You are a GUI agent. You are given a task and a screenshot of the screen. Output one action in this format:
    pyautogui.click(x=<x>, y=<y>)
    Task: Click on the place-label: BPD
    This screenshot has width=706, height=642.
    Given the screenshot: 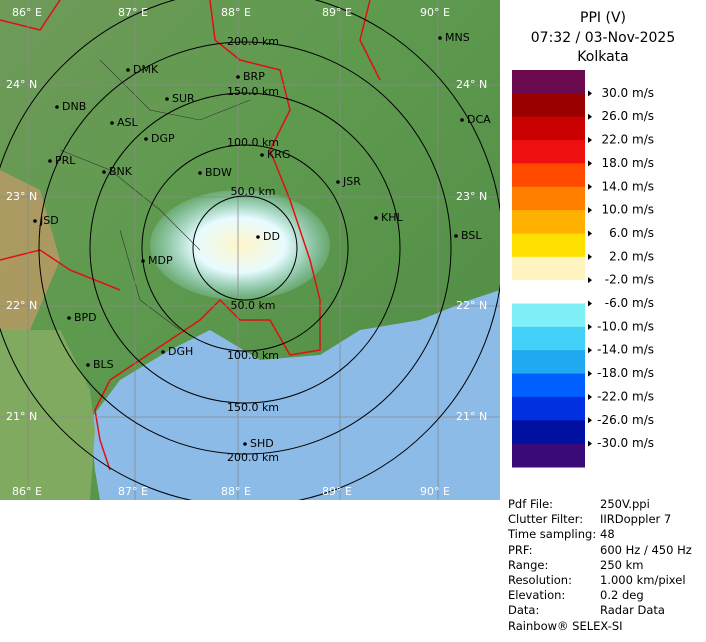 What is the action you would take?
    pyautogui.click(x=85, y=317)
    